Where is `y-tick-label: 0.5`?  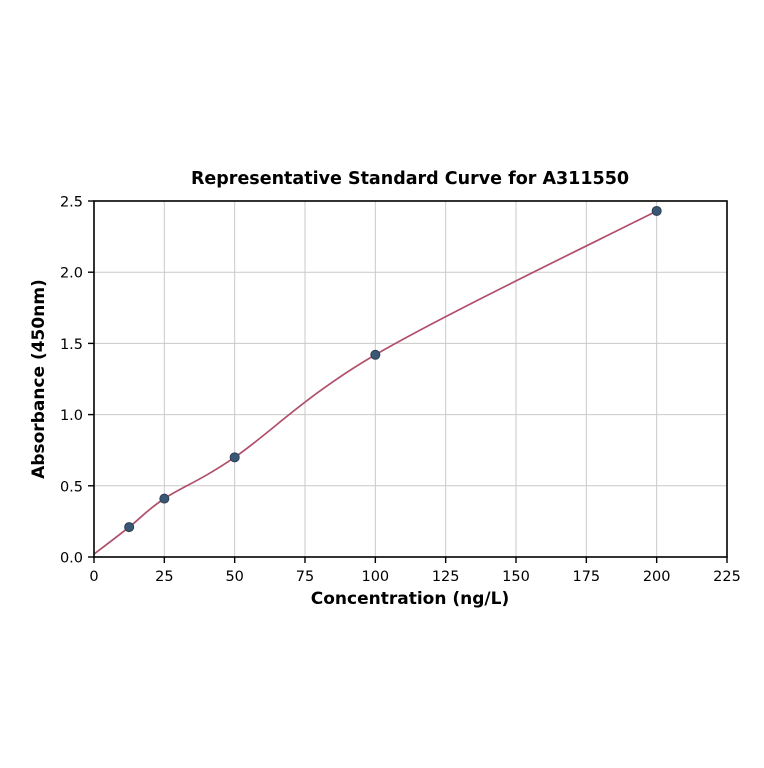
y-tick-label: 0.5 is located at coordinates (71, 487).